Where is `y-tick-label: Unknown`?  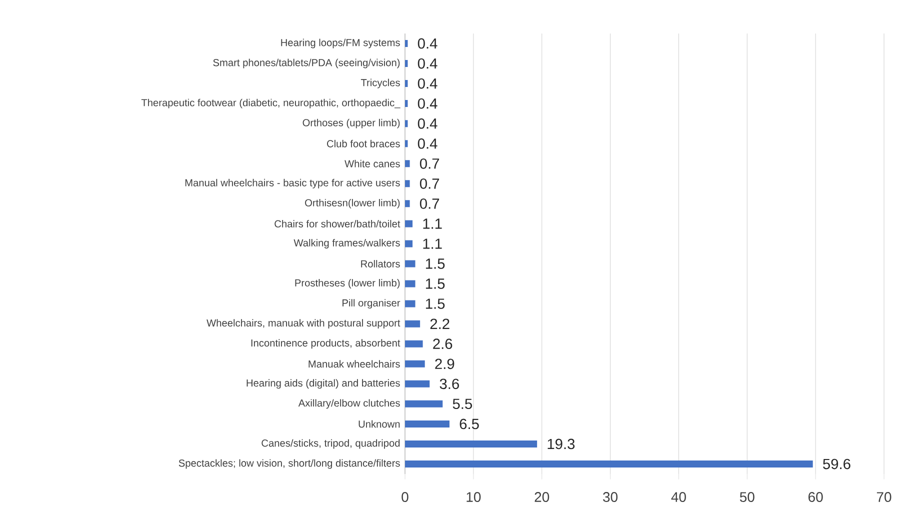 y-tick-label: Unknown is located at coordinates (379, 424).